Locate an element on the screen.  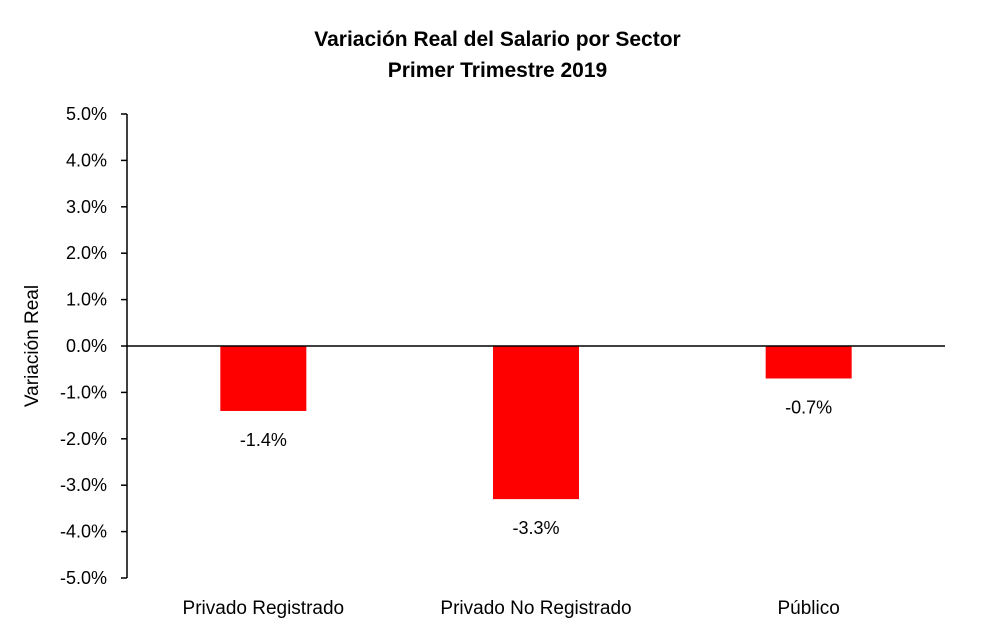
y-tick-label: -1.0% is located at coordinates (83, 392).